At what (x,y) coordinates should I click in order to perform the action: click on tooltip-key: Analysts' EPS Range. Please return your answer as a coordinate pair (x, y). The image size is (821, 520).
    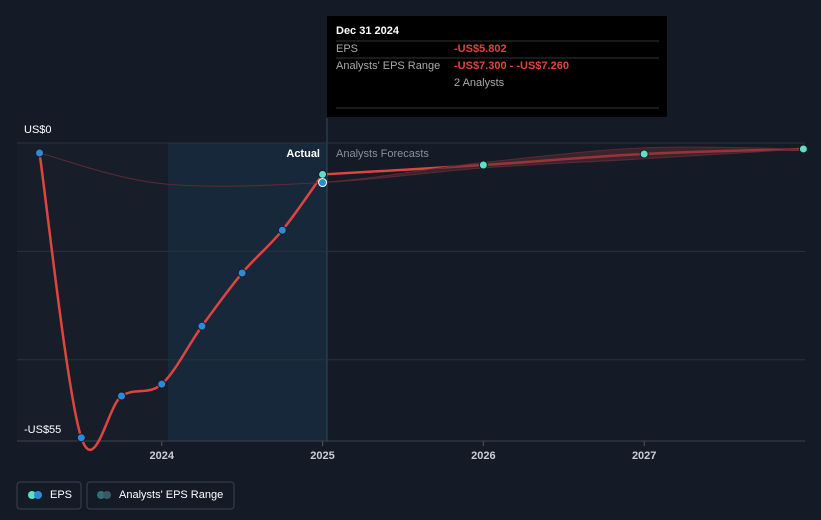
    Looking at the image, I should click on (388, 66).